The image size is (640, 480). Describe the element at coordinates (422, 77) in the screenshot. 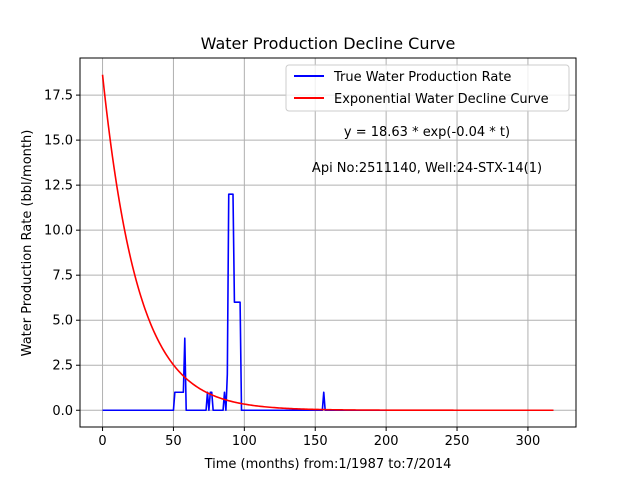

I see `legend-label-true-rate: True Water Production Rate` at that location.